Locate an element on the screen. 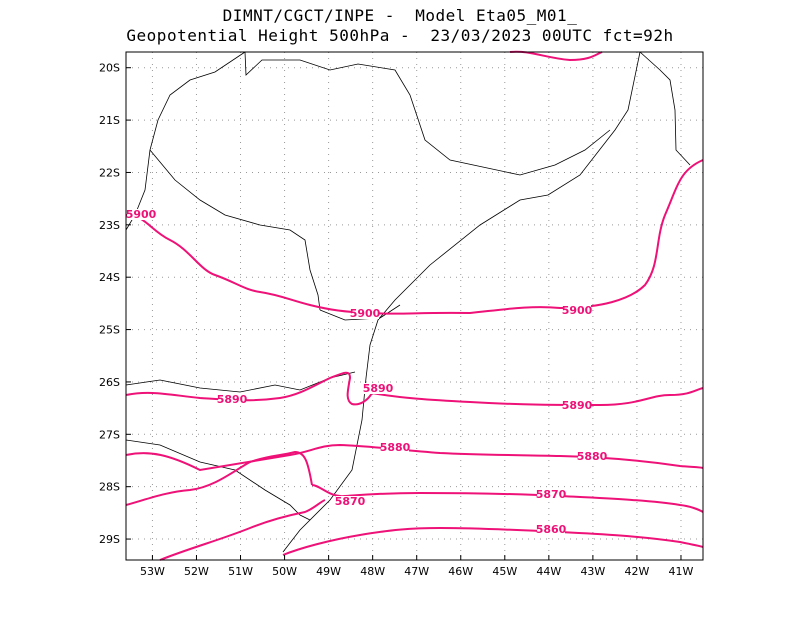 The image size is (800, 618). lon-tick-label: 50W is located at coordinates (284, 571).